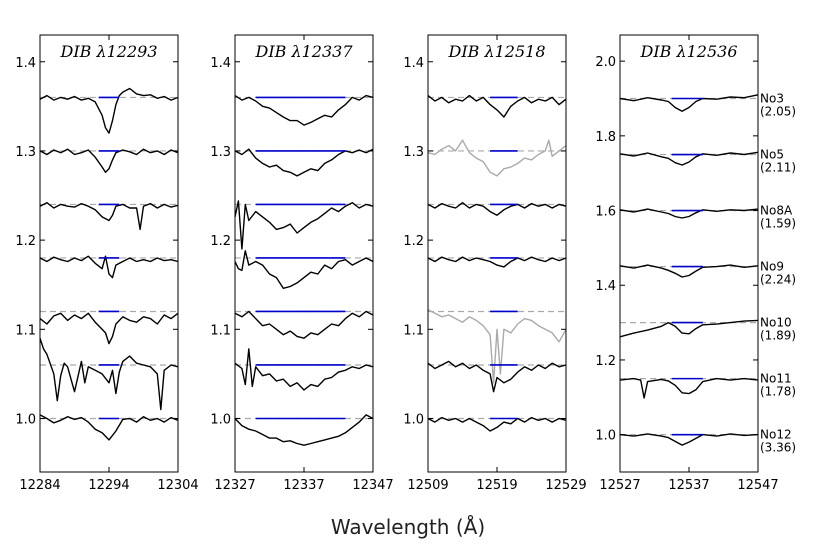 This screenshot has width=817, height=555. I want to click on x-tick-label: 12527, so click(619, 485).